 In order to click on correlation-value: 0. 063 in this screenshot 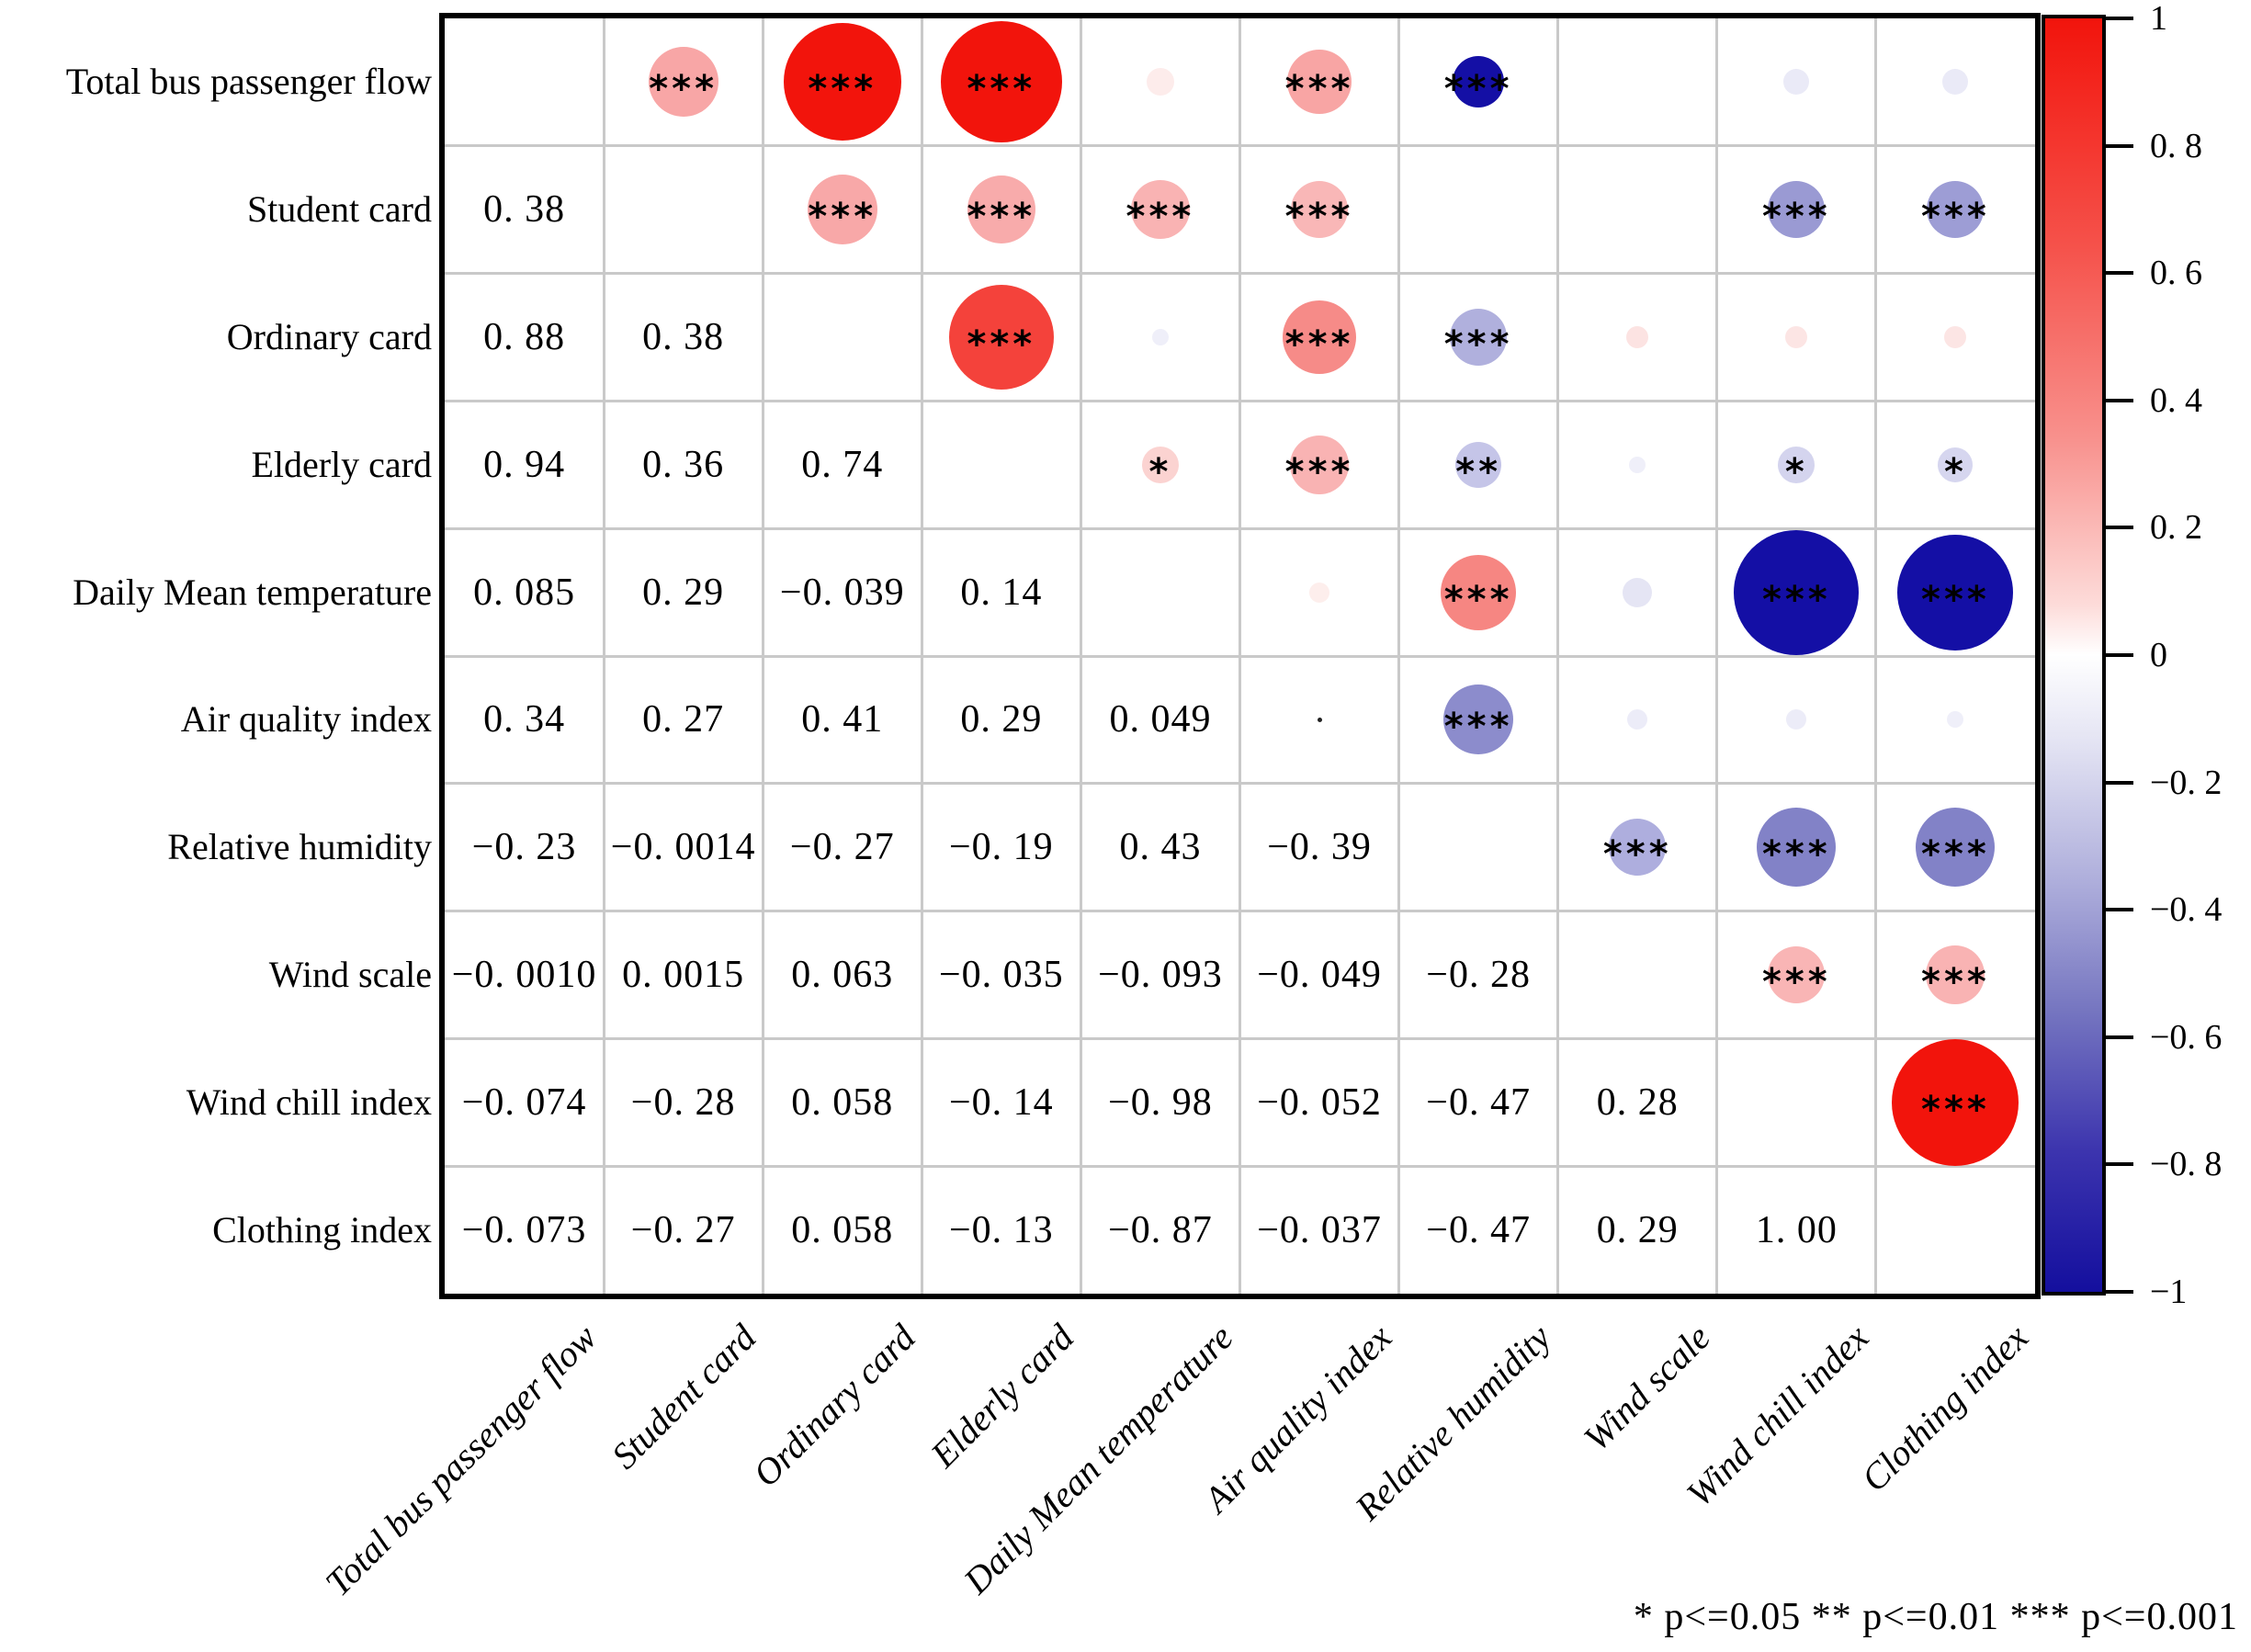, I will do `click(843, 975)`.